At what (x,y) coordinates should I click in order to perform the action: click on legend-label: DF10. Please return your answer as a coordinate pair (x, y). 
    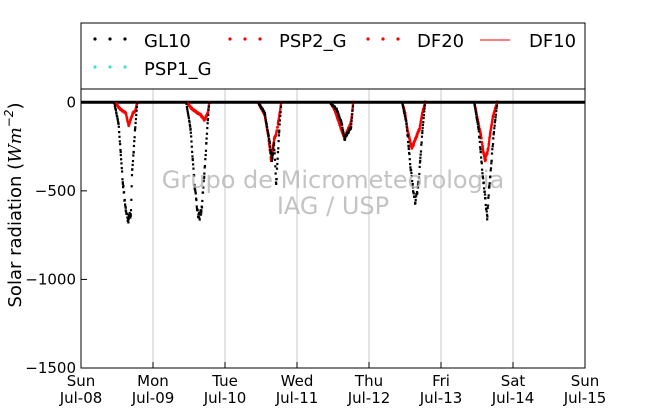
    Looking at the image, I should click on (552, 41).